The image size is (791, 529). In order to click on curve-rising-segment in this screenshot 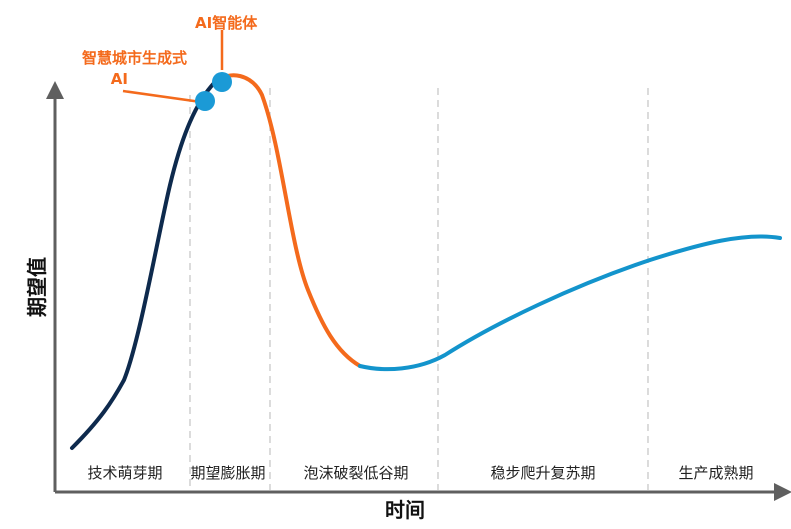, I will do `click(143, 265)`.